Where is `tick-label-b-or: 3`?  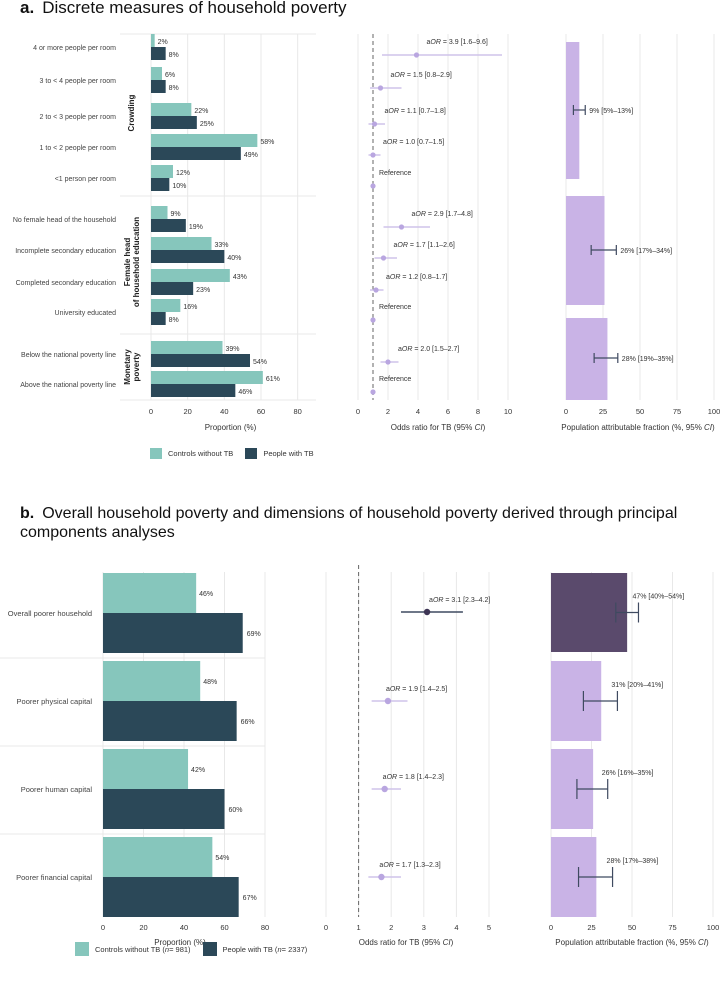
tick-label-b-or: 3 is located at coordinates (424, 927).